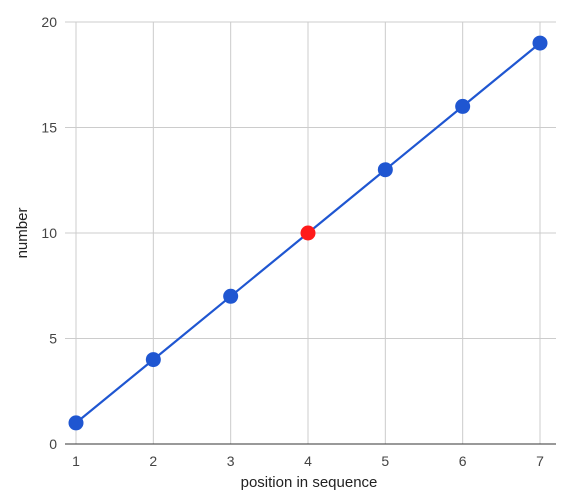  I want to click on highlighted-data-point, so click(308, 233).